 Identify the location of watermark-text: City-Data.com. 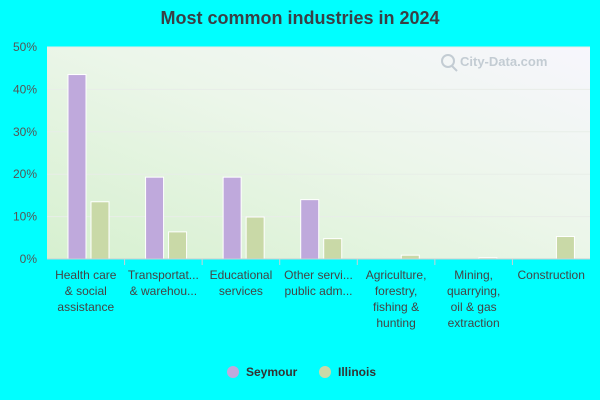
(503, 61).